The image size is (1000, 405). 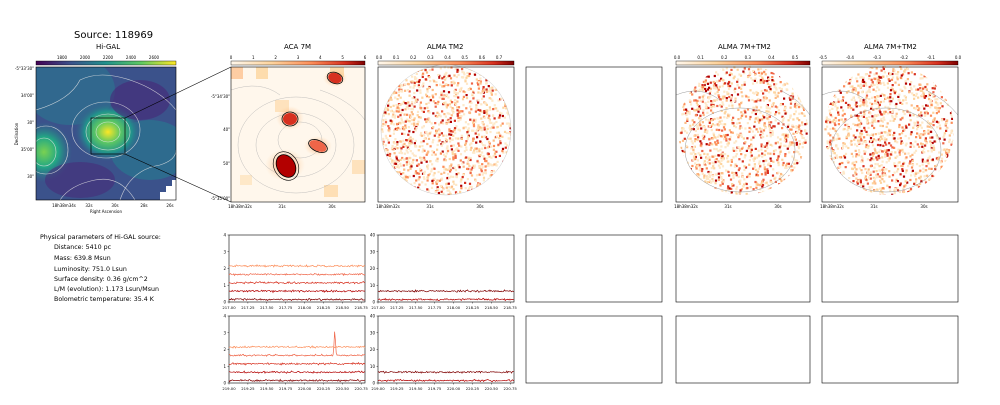 I want to click on spectrum-xtick-label: 219.75, so click(x=286, y=388).